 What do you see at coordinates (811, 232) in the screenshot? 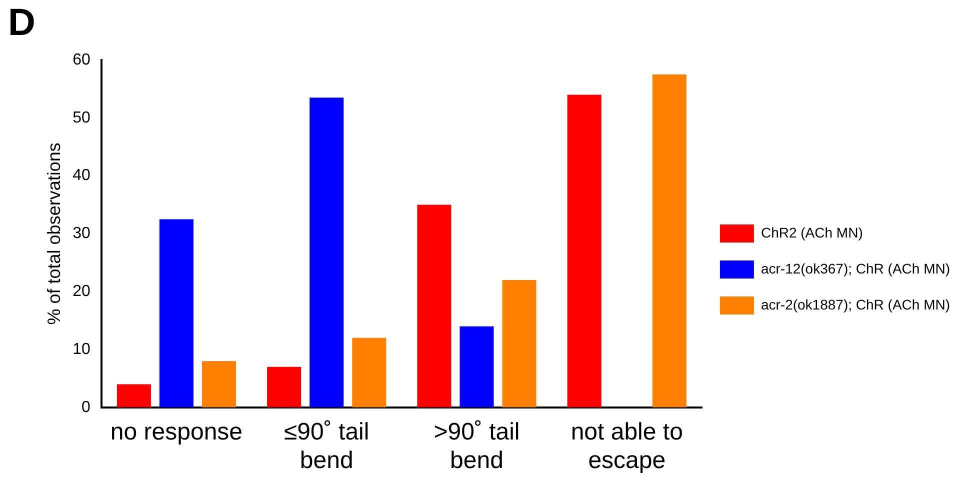
I see `legend-label: ChR2 (ACh MN)` at bounding box center [811, 232].